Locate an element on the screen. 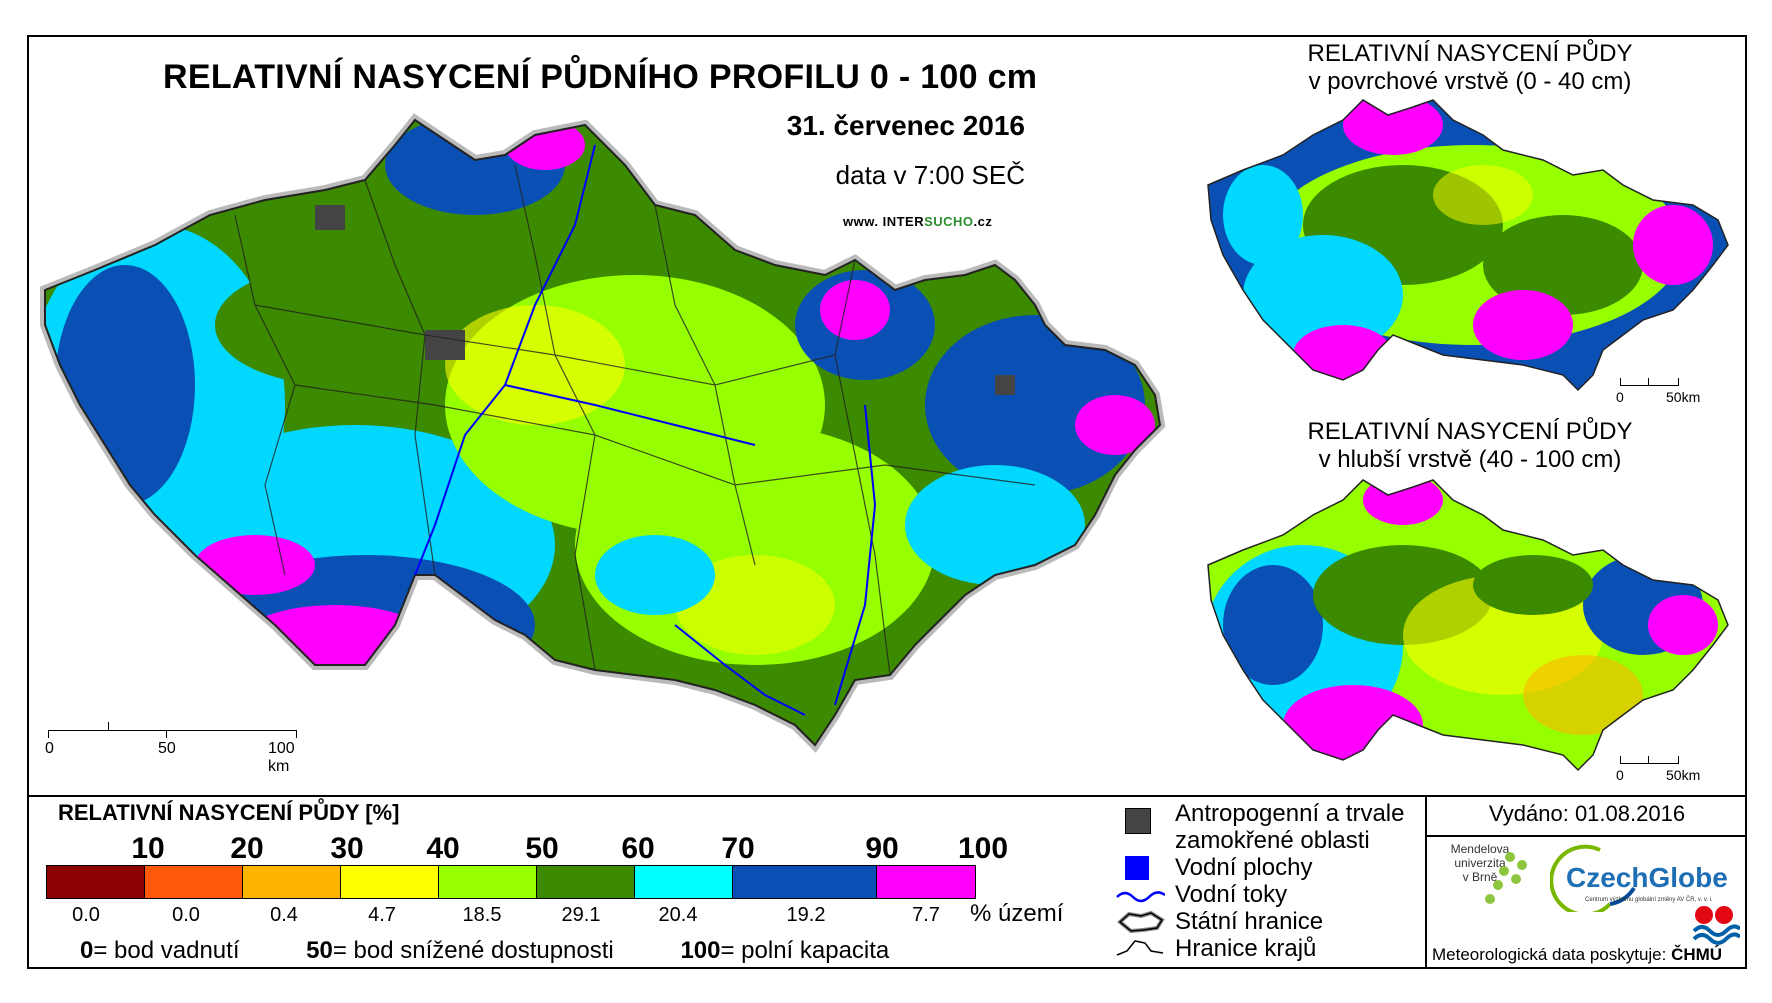 This screenshot has height=1003, width=1772. threshold-label: 10 is located at coordinates (148, 848).